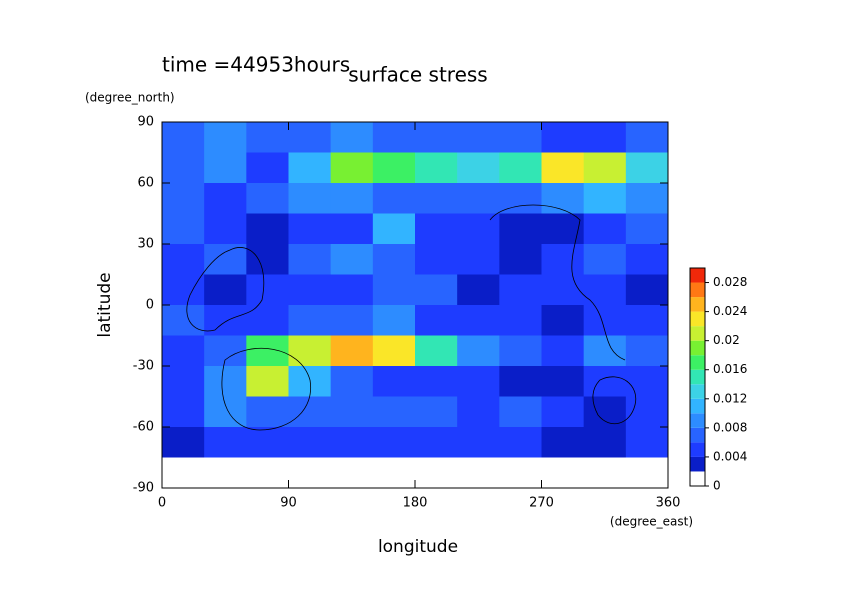 This screenshot has height=595, width=842. Describe the element at coordinates (162, 503) in the screenshot. I see `x-tick-label: 0` at that location.